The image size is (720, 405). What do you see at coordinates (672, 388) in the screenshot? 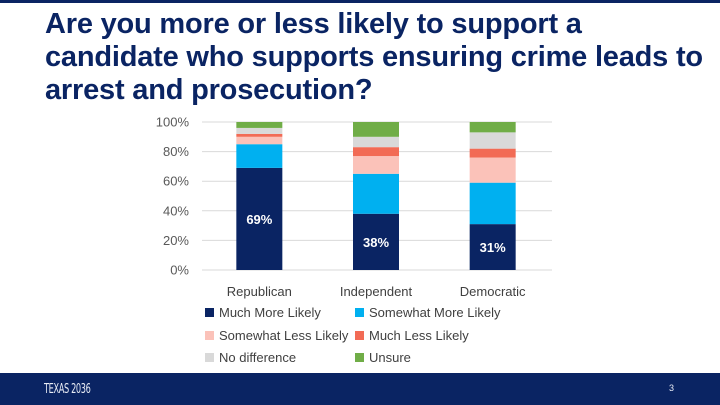
I see `page-number: 3` at bounding box center [672, 388].